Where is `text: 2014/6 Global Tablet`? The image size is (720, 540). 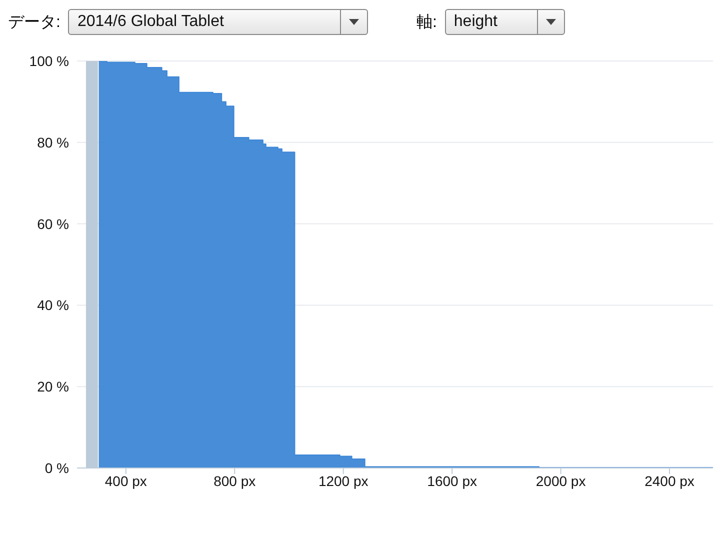 text: 2014/6 Global Tablet is located at coordinates (150, 22).